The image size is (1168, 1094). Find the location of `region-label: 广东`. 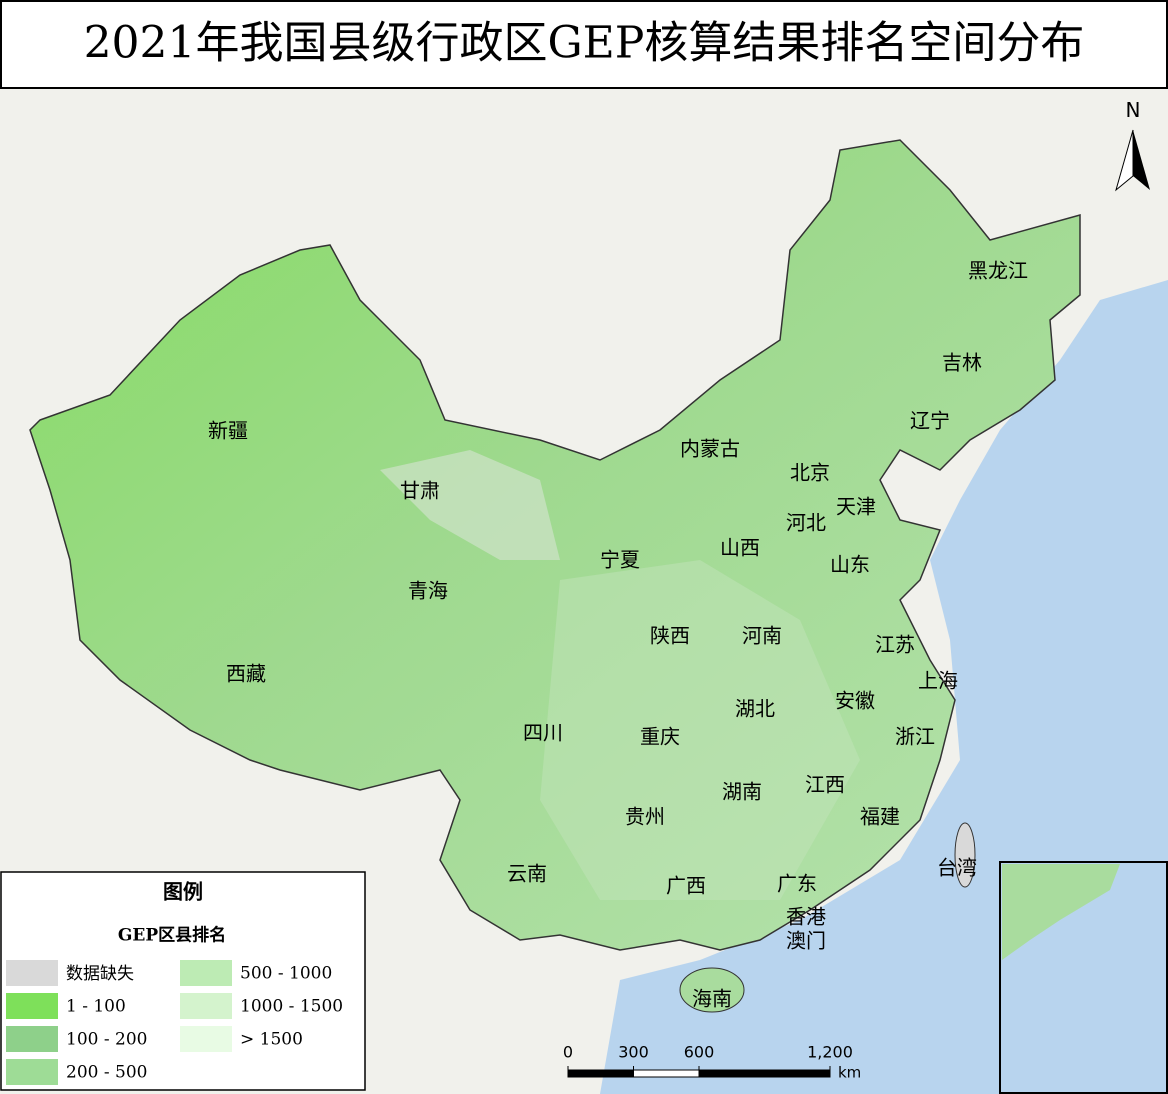

region-label: 广东 is located at coordinates (797, 884).